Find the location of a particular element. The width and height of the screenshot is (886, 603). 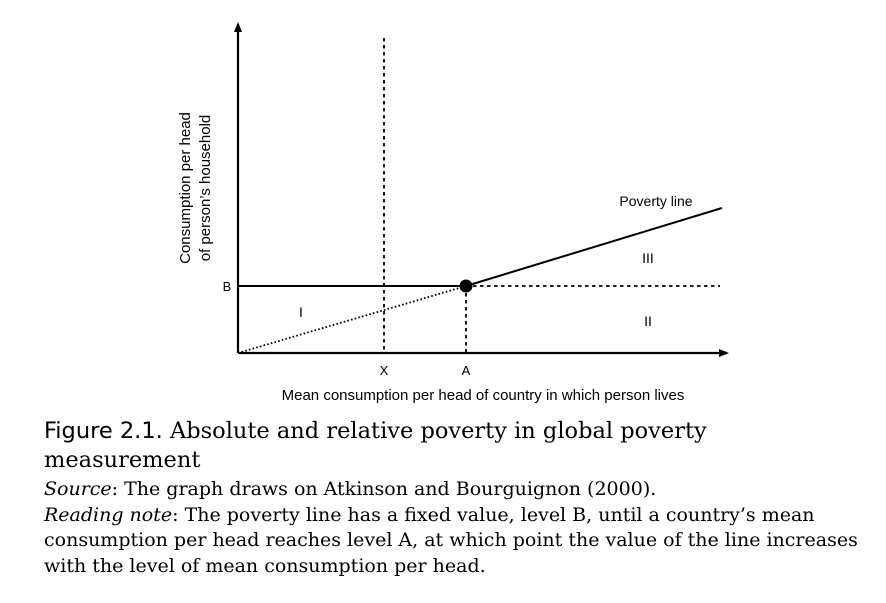

rising-poverty-line is located at coordinates (594, 247).